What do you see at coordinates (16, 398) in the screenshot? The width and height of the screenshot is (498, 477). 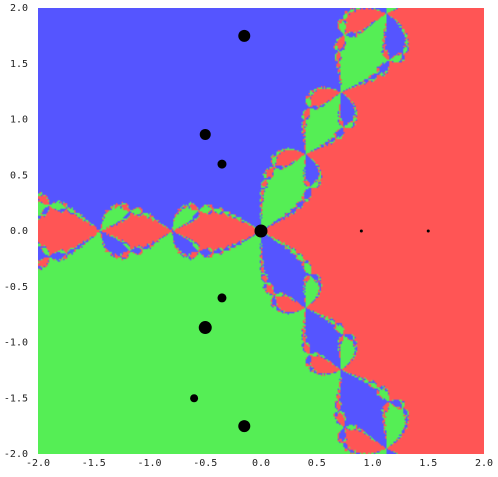 I see `y-tick-label: -1.5` at bounding box center [16, 398].